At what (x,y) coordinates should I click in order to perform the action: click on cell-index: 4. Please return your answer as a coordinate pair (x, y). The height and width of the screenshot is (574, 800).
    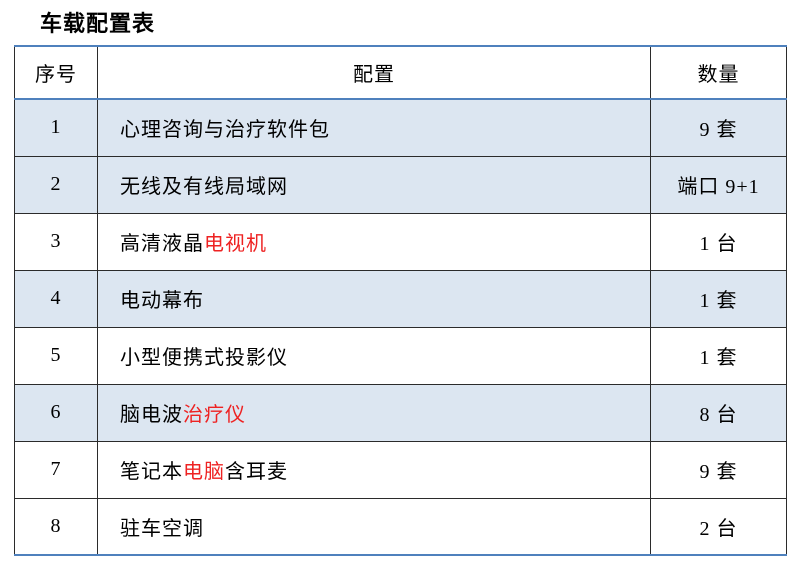
    Looking at the image, I should click on (56, 298).